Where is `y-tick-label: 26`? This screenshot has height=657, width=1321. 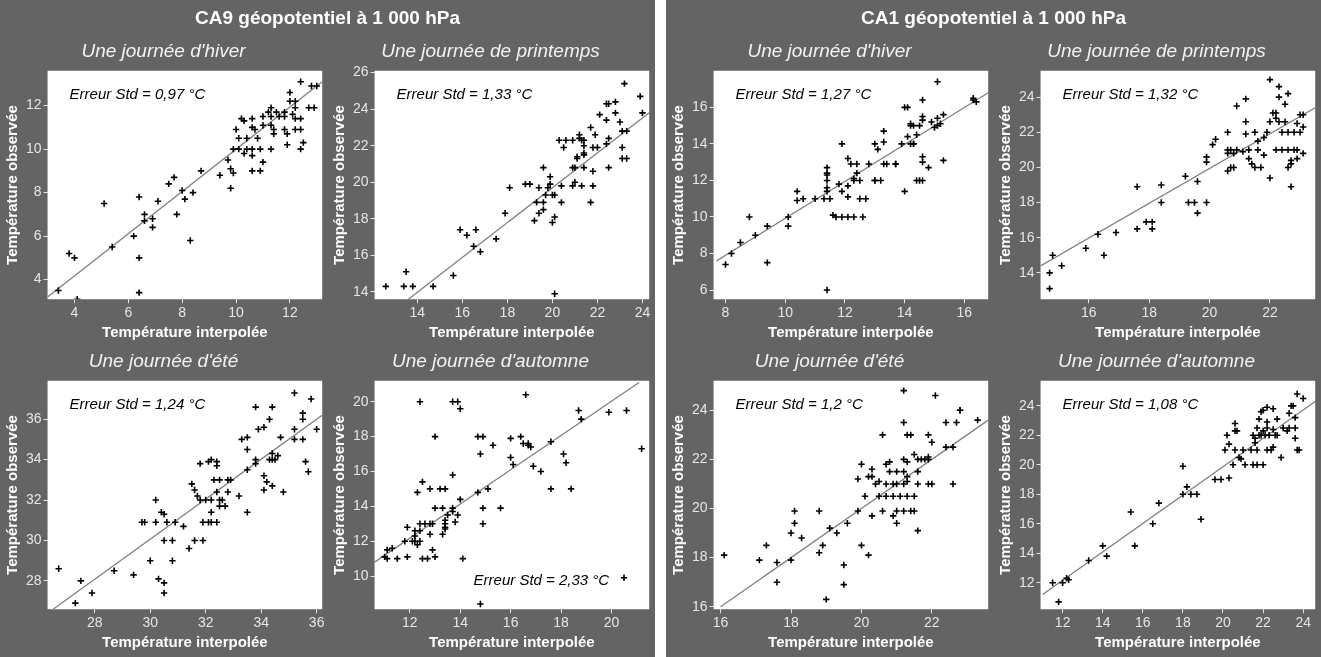
y-tick-label: 26 is located at coordinates (360, 71).